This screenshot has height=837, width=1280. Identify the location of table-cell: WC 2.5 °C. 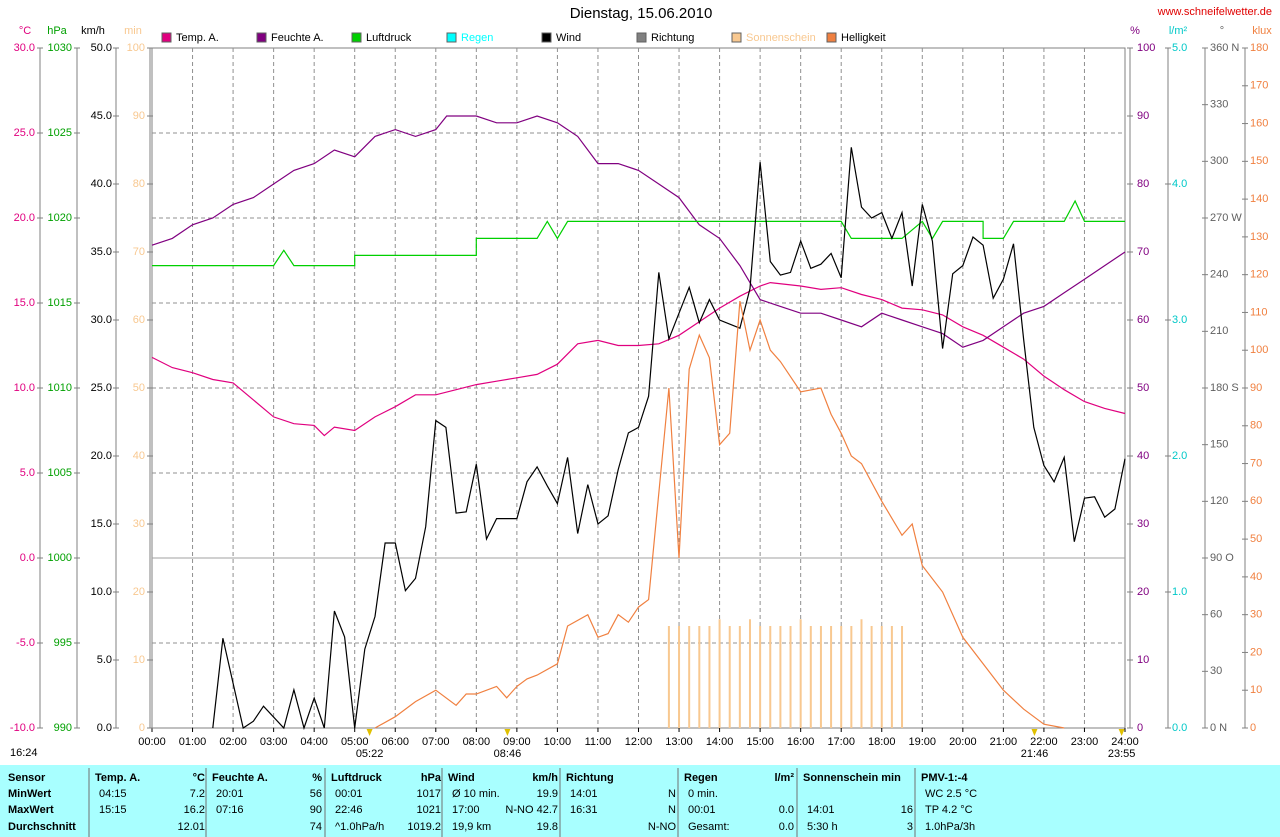
(951, 794).